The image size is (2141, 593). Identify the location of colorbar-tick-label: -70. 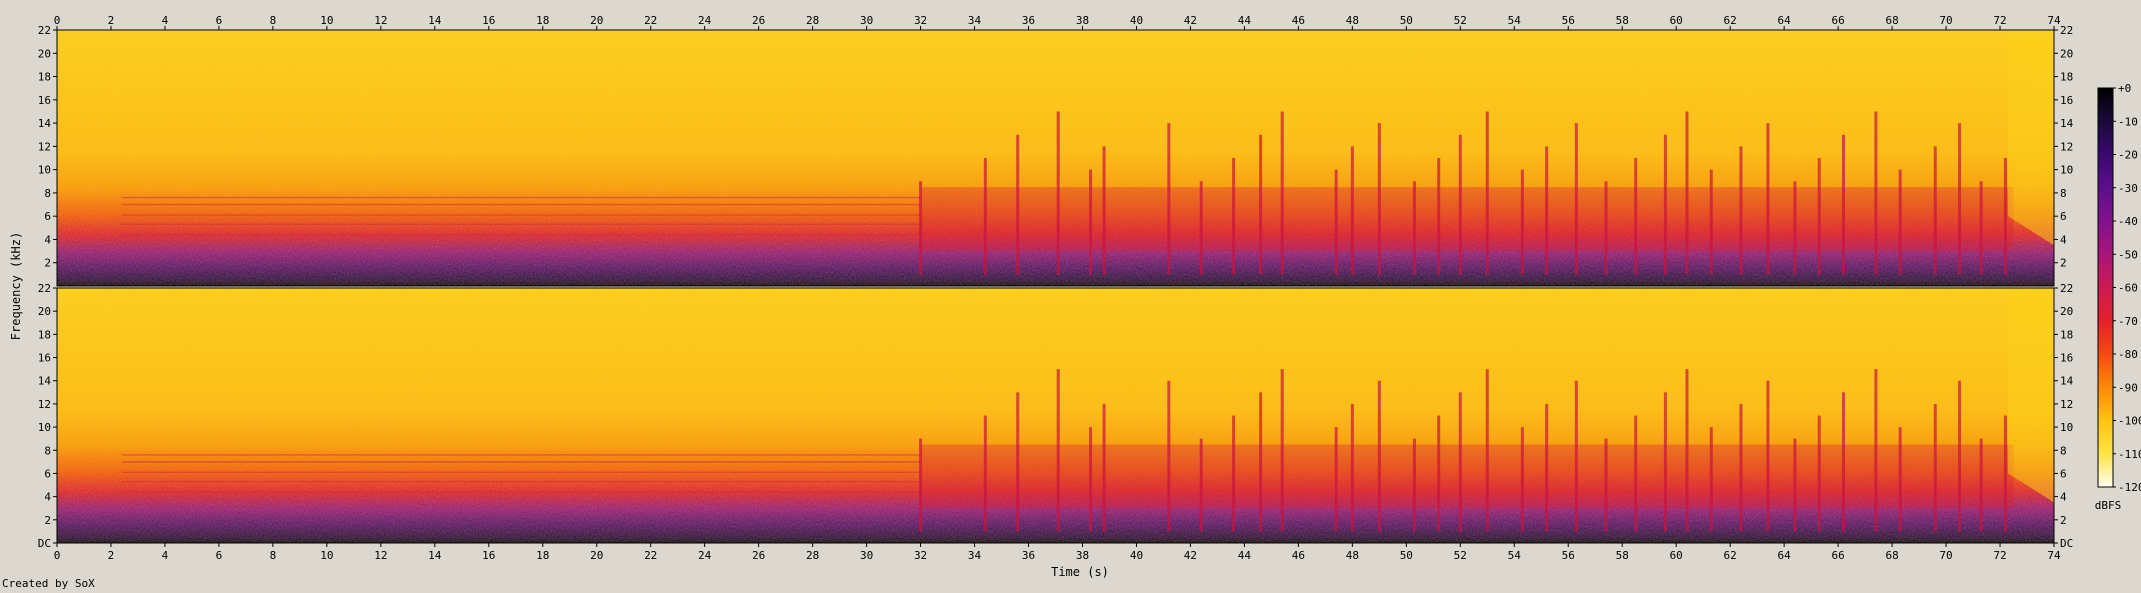
(2128, 321).